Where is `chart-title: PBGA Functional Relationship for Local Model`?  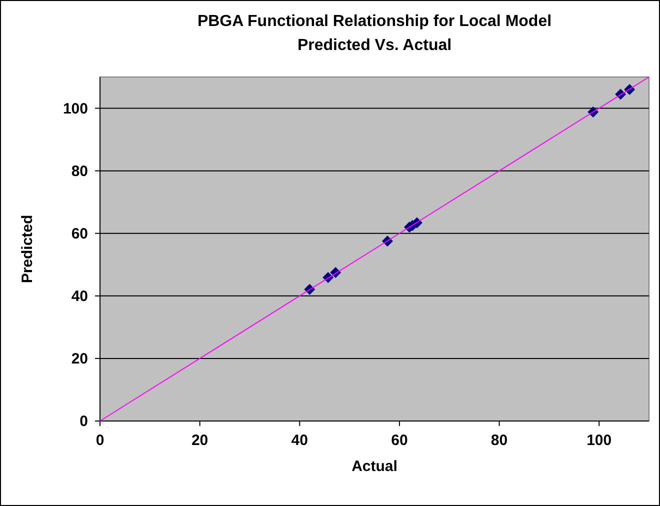 chart-title: PBGA Functional Relationship for Local Model is located at coordinates (374, 21).